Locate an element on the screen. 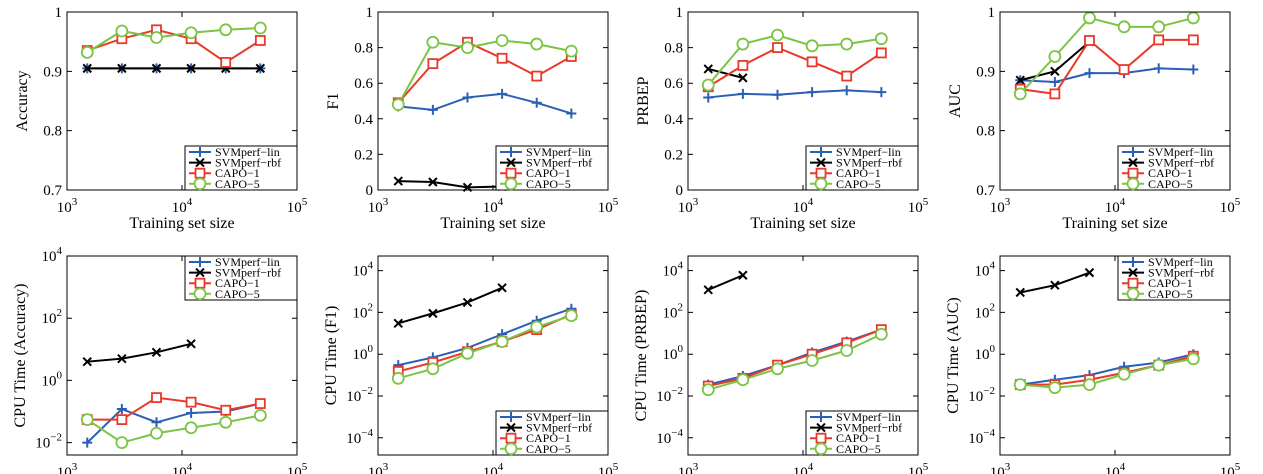 Image resolution: width=1263 pixels, height=474 pixels. y-tick-label: 0.9 is located at coordinates (52, 72).